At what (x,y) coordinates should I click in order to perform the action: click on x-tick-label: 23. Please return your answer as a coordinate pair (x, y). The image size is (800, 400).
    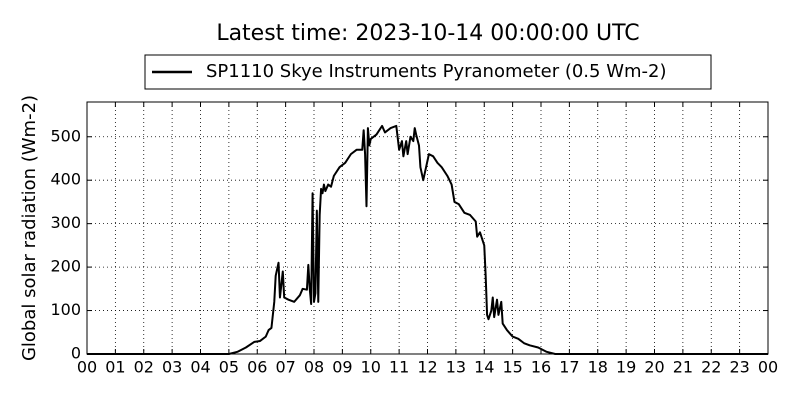
    Looking at the image, I should click on (739, 367).